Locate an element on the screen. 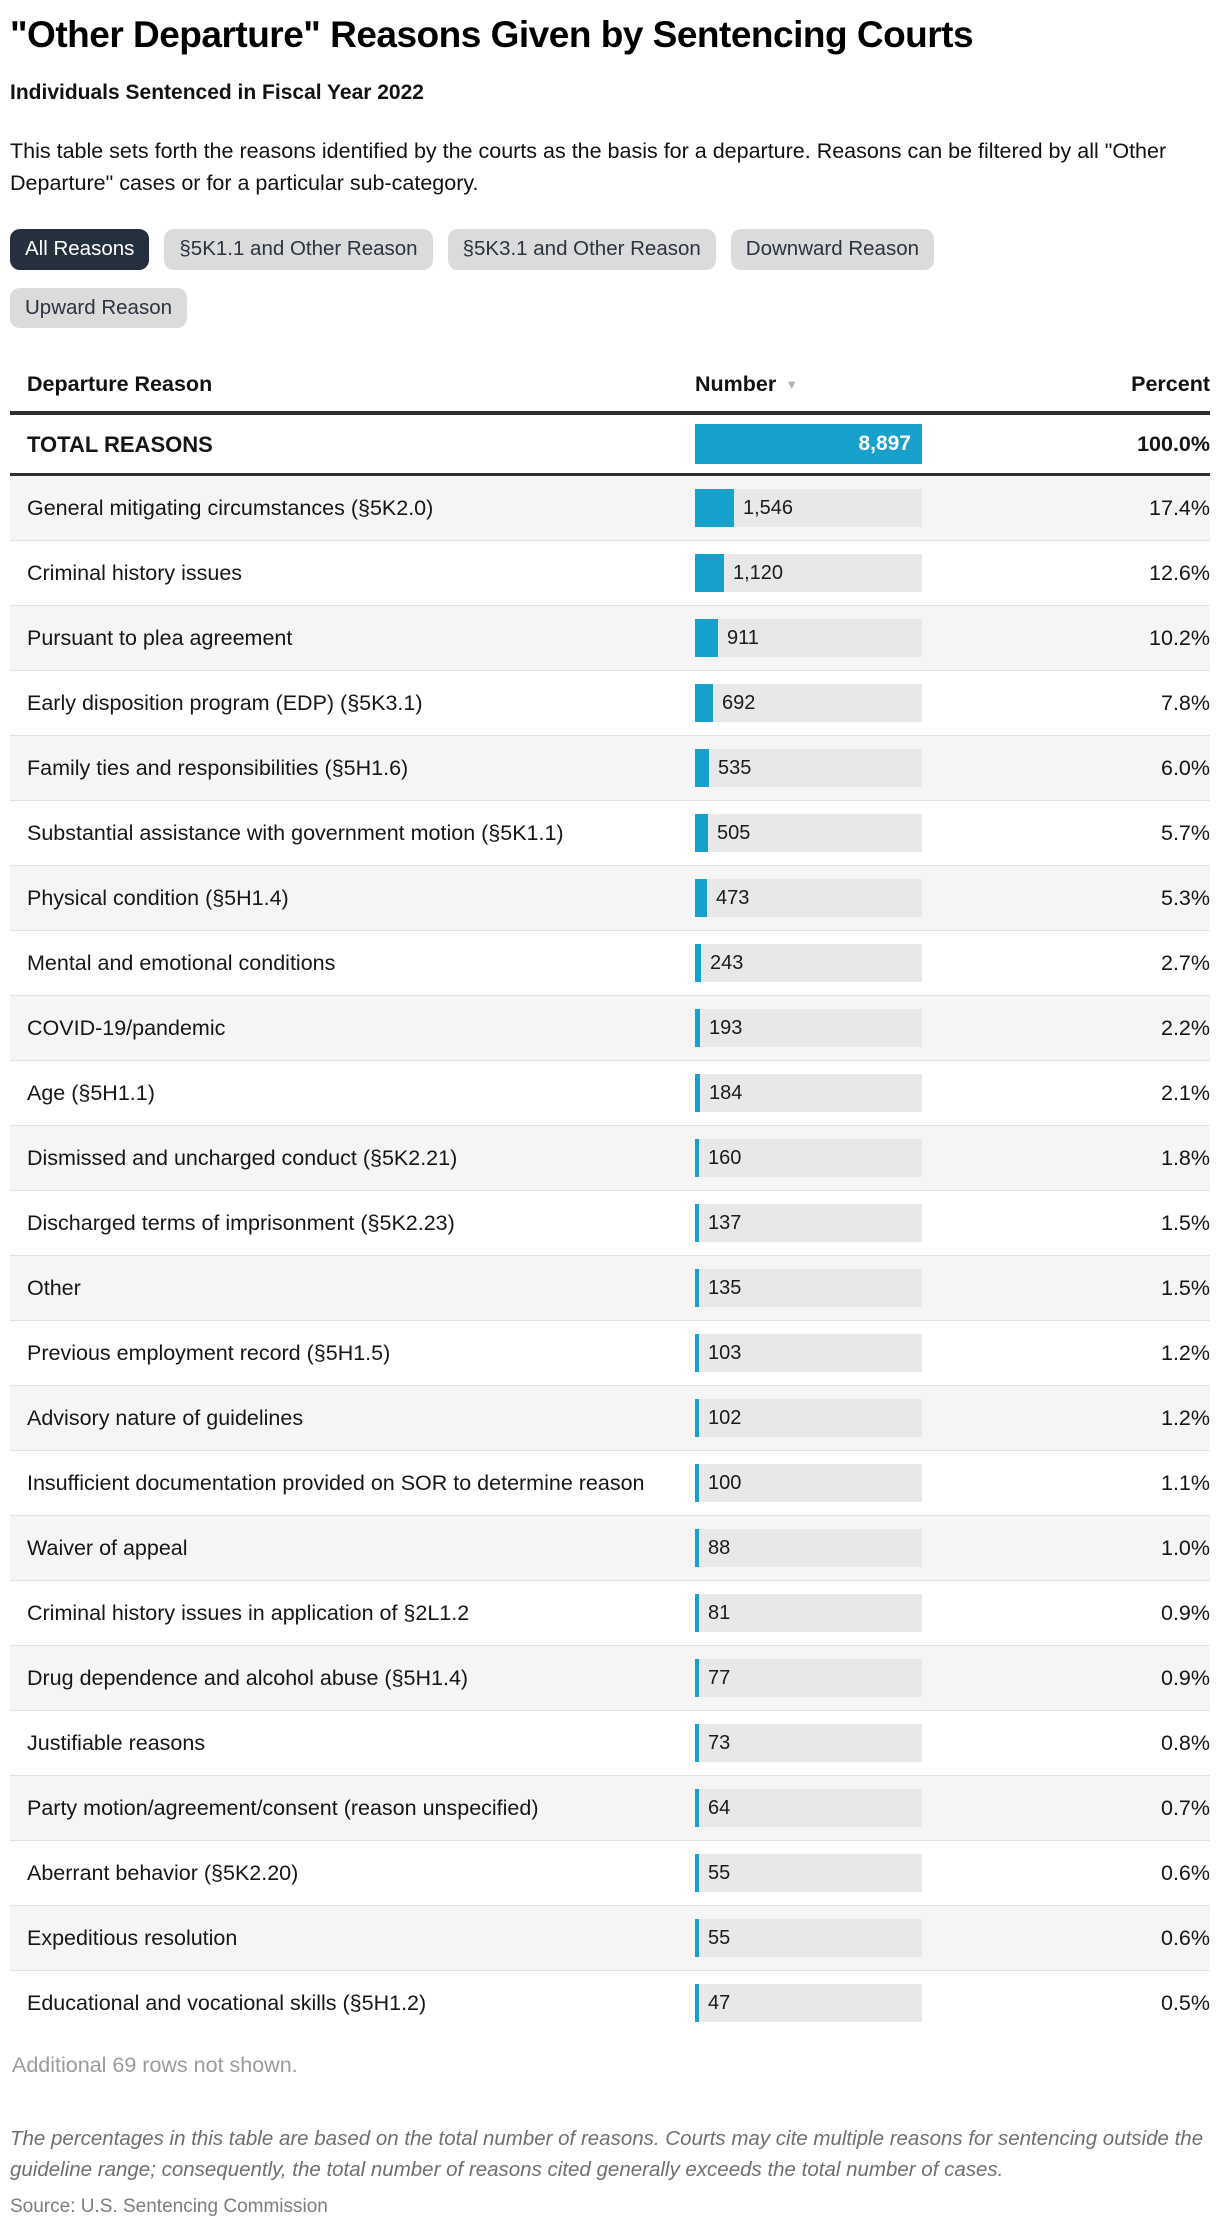 This screenshot has width=1220, height=2228. total-row-value: 8,897 is located at coordinates (884, 444).